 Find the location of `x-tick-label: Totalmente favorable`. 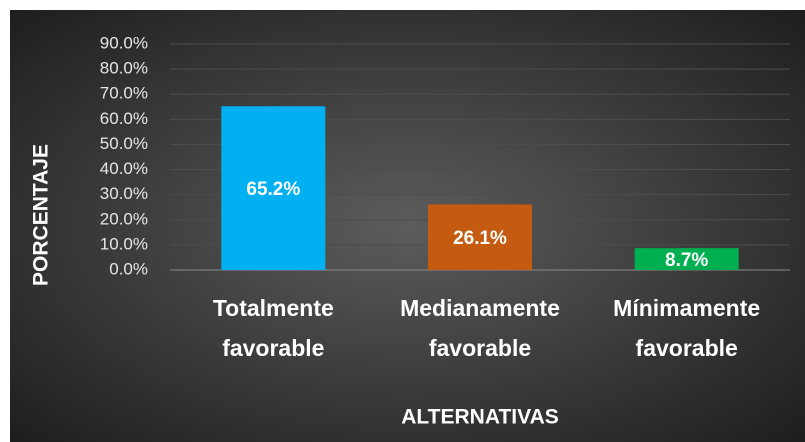

x-tick-label: Totalmente favorable is located at coordinates (273, 328).